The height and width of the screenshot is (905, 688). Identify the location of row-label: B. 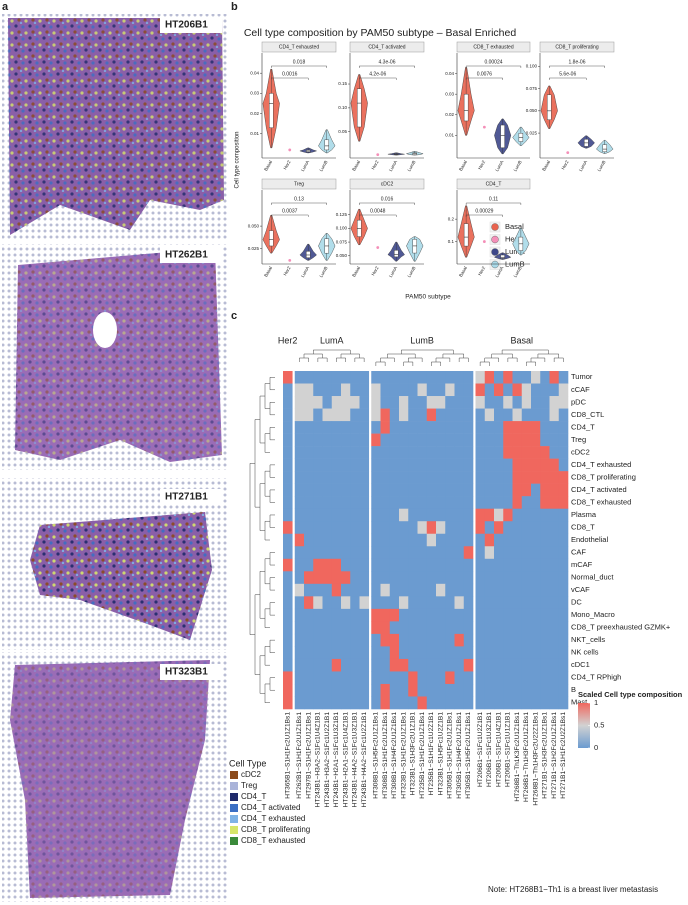
(573, 689).